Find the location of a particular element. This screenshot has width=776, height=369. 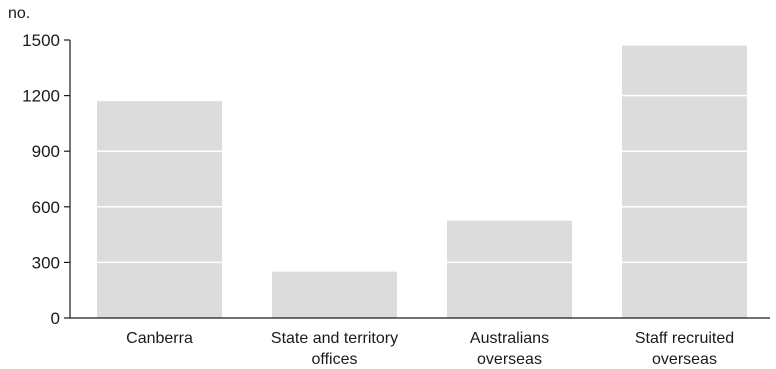

y-axis-ticks-group: 0 300 600 900 1200 1500 is located at coordinates (46, 179).